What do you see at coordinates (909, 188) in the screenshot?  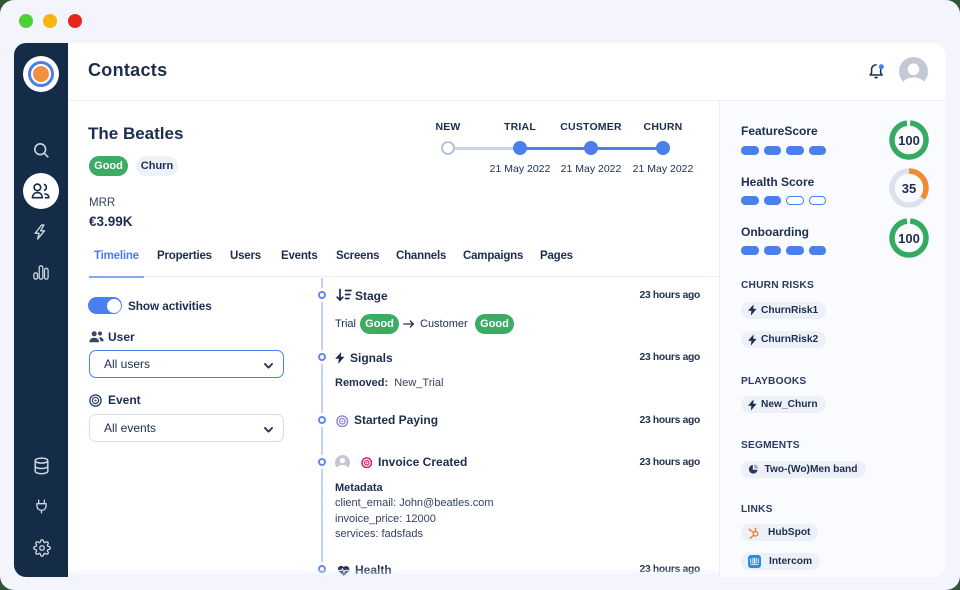 I see `svg-text: 35` at bounding box center [909, 188].